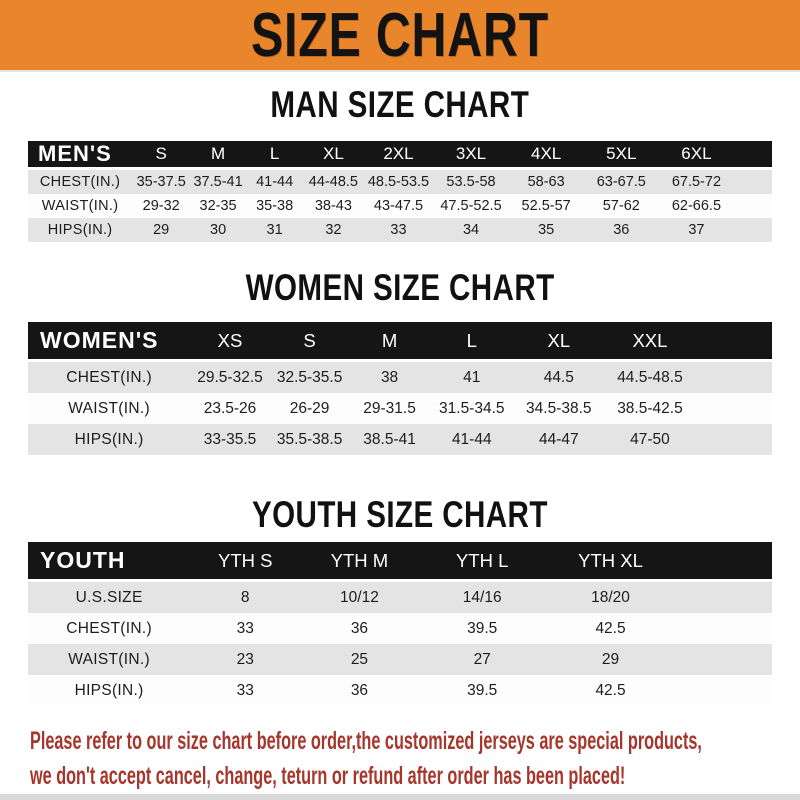  Describe the element at coordinates (610, 597) in the screenshot. I see `size-cell: 18/20` at that location.